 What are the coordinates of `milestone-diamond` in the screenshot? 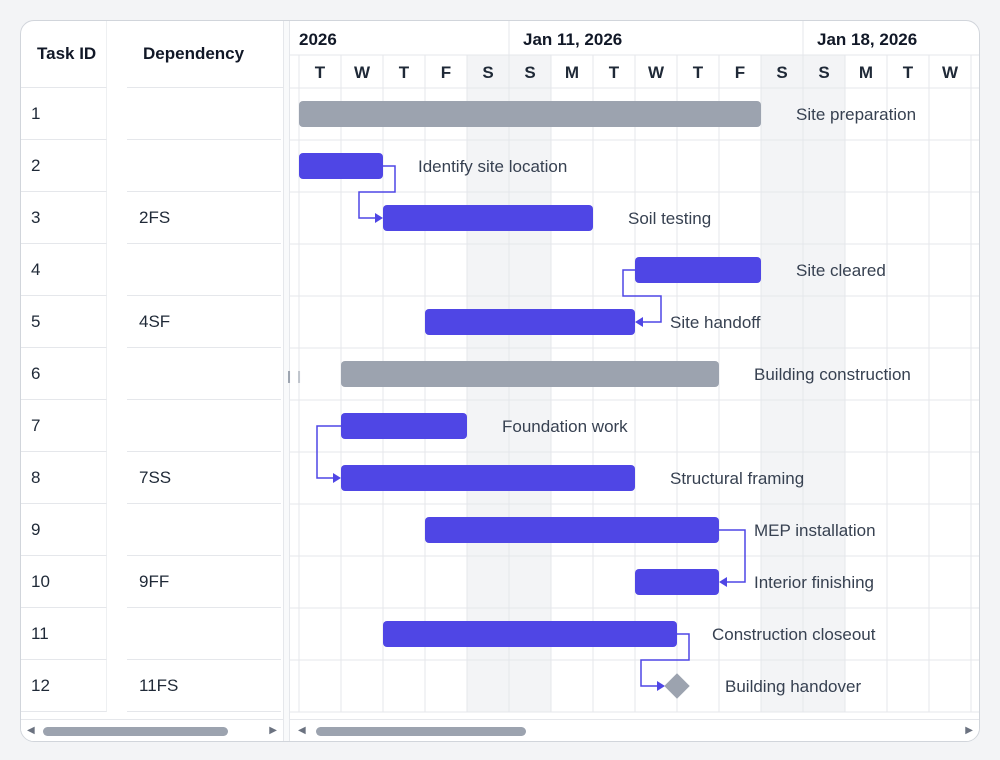 It's located at (677, 686).